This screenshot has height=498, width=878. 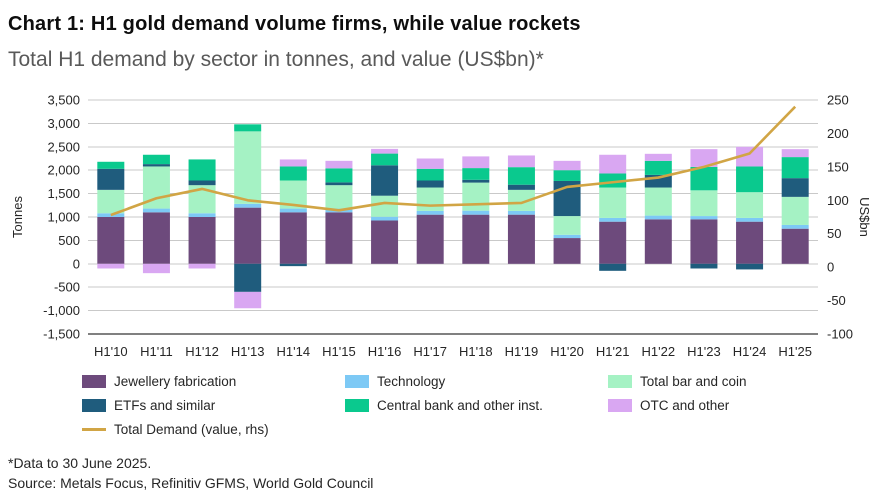 I want to click on x-axis-category-label: H1'18, so click(x=476, y=351).